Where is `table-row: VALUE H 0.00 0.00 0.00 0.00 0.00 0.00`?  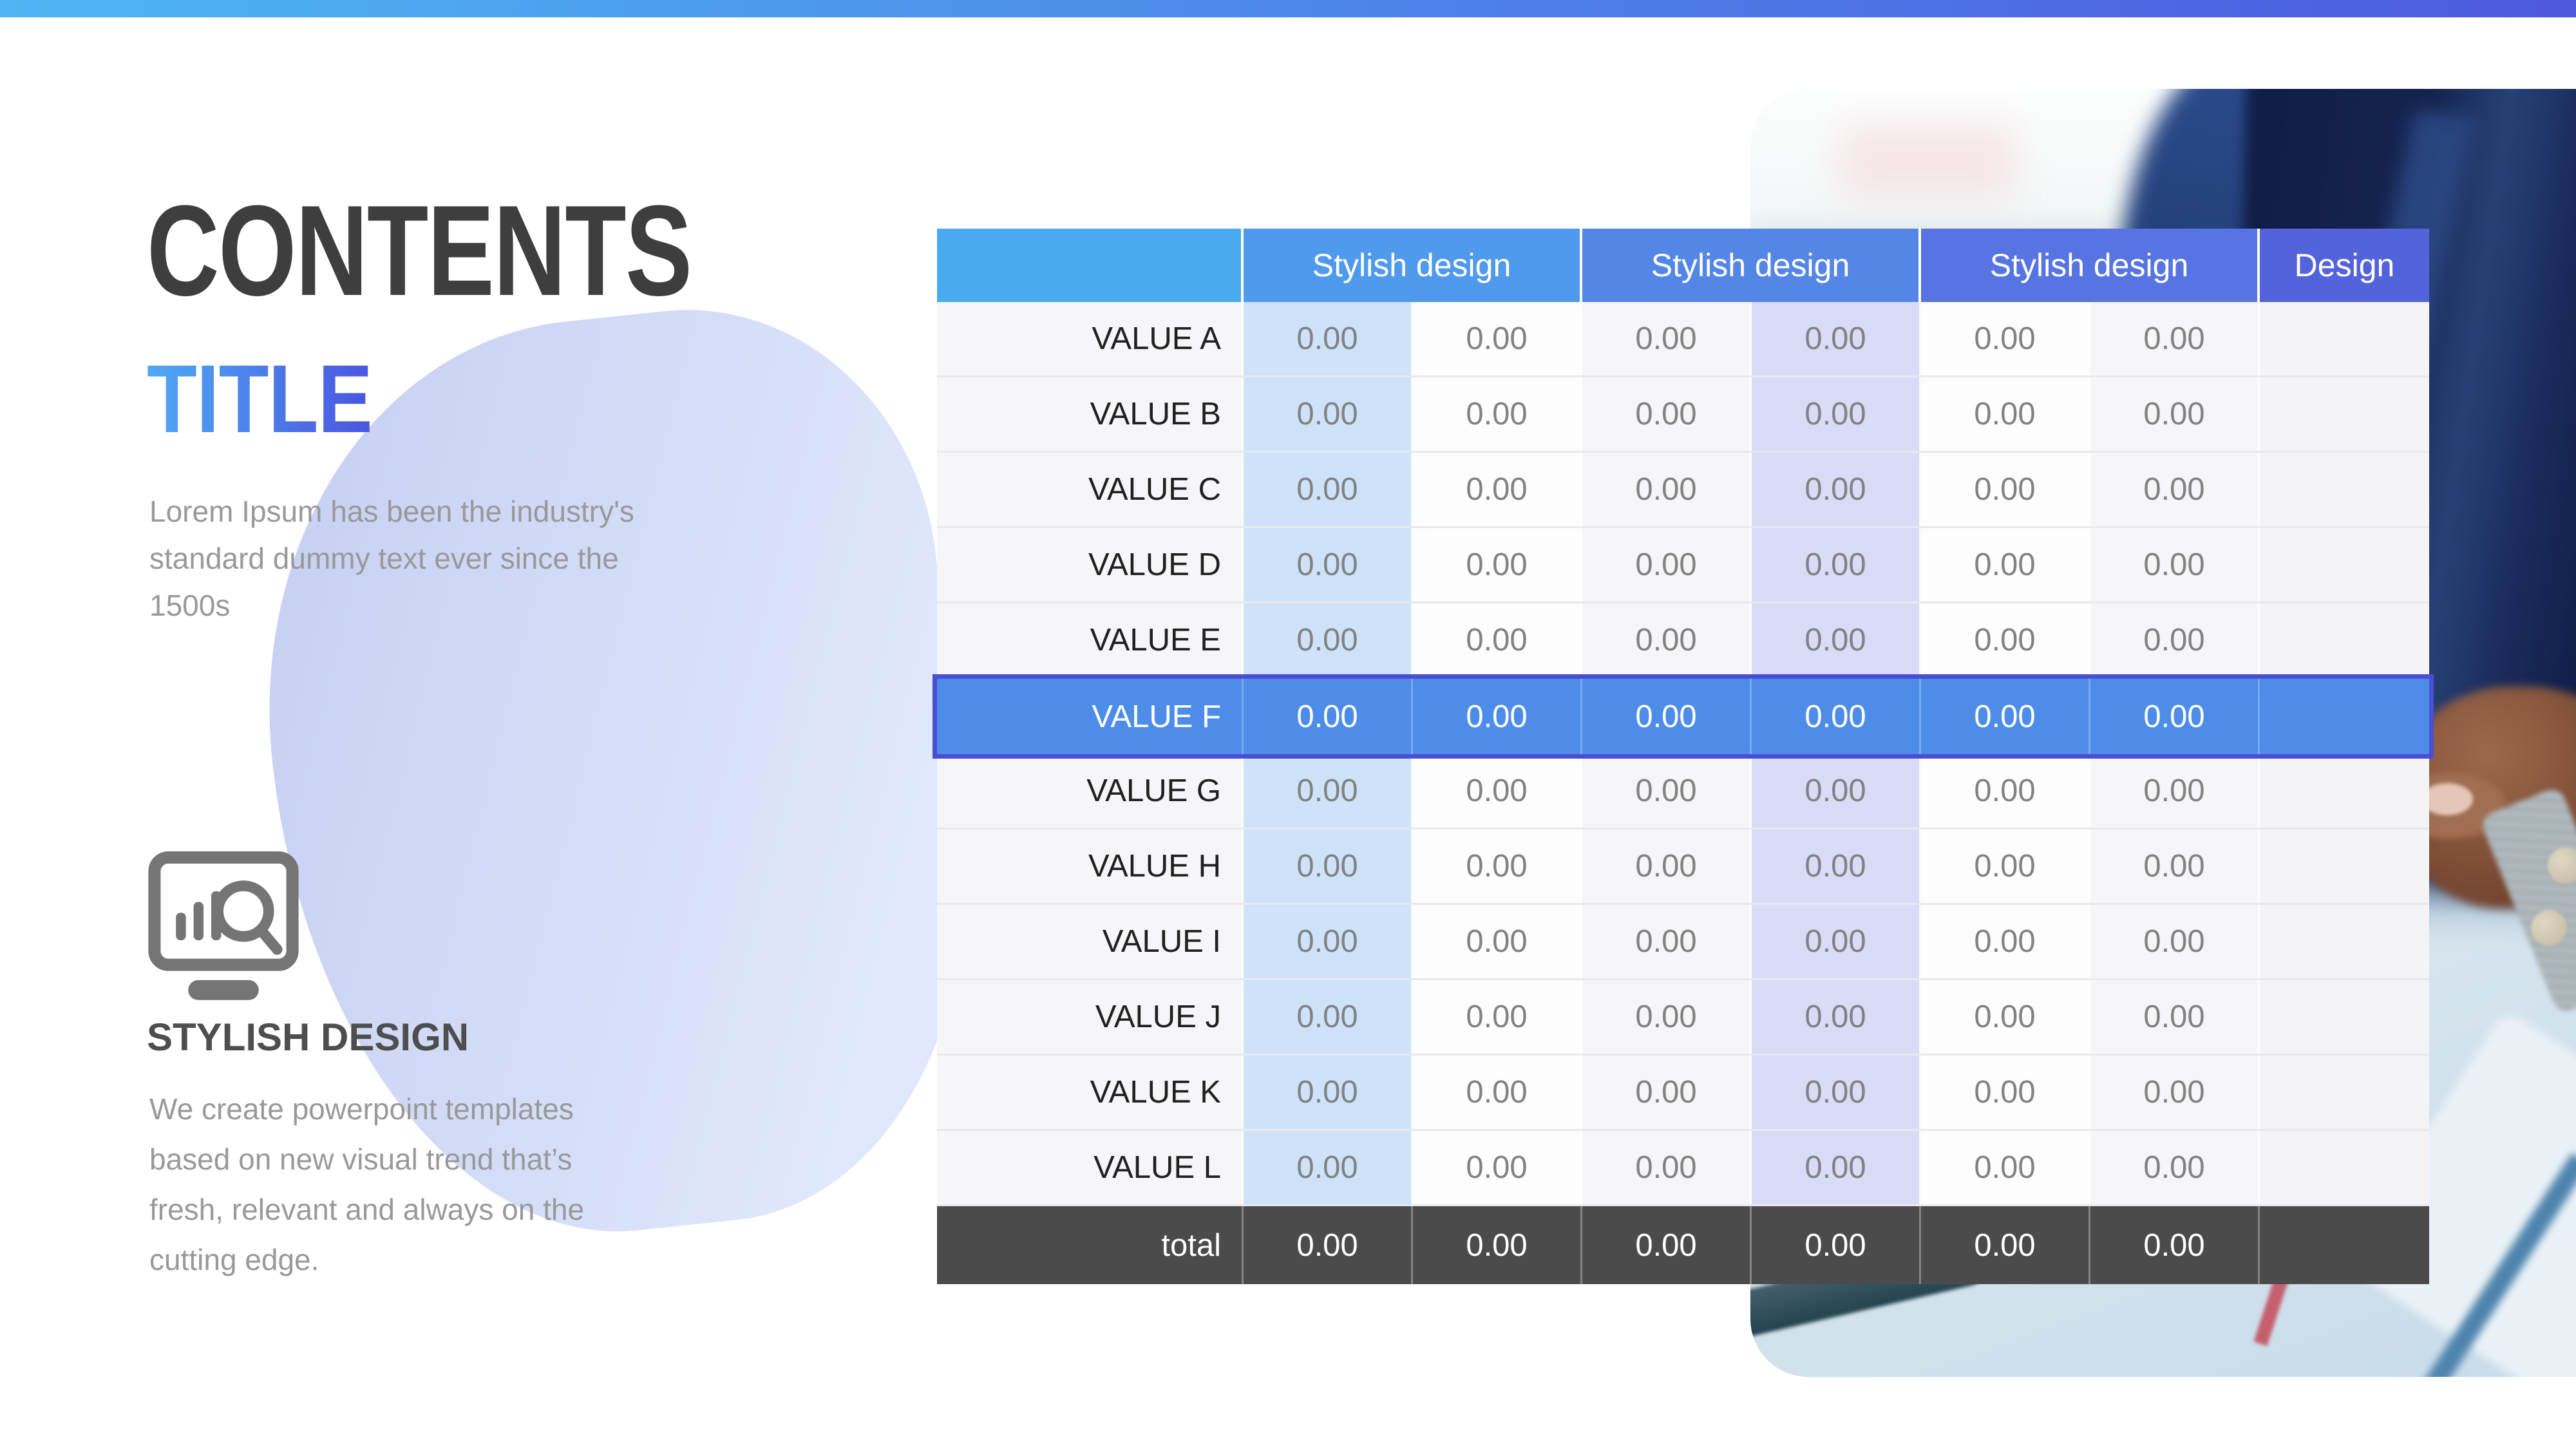 table-row: VALUE H 0.00 0.00 0.00 0.00 0.00 0.00 is located at coordinates (1683, 867).